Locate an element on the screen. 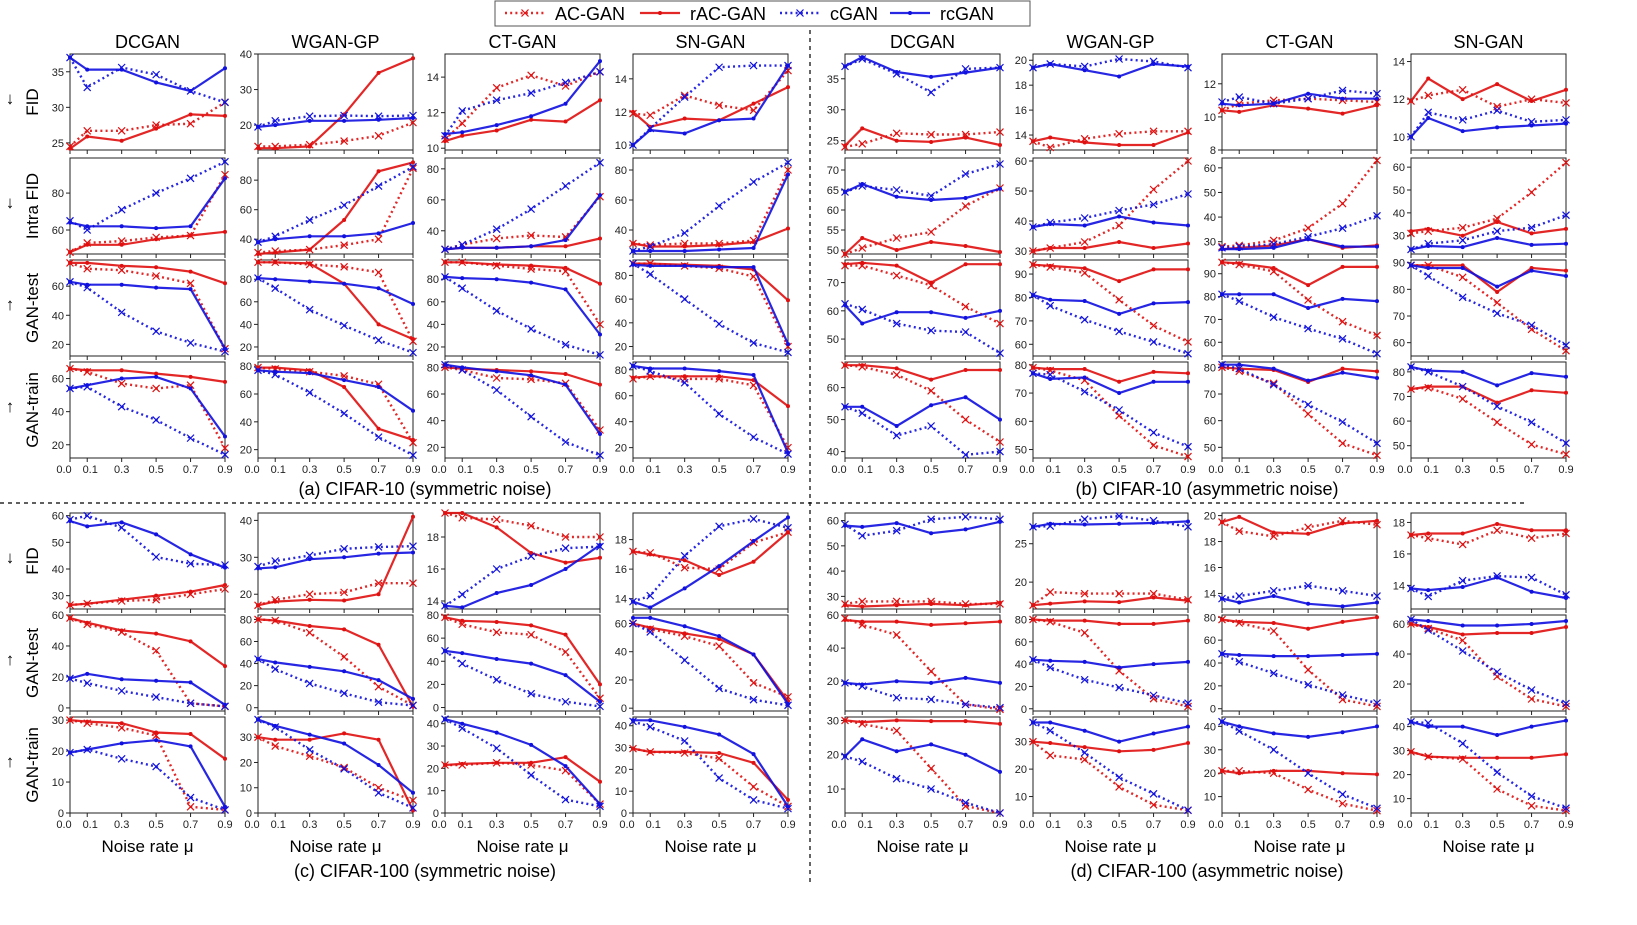 The image size is (1637, 925). x-tick-label: 0.9 is located at coordinates (412, 470).